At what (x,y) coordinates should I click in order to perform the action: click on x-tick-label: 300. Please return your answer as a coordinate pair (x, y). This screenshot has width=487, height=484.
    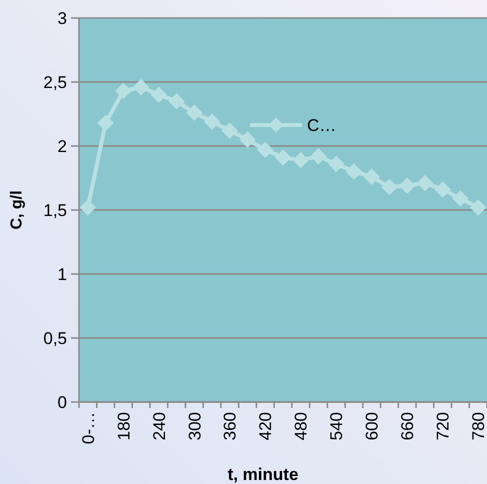
    Looking at the image, I should click on (194, 426).